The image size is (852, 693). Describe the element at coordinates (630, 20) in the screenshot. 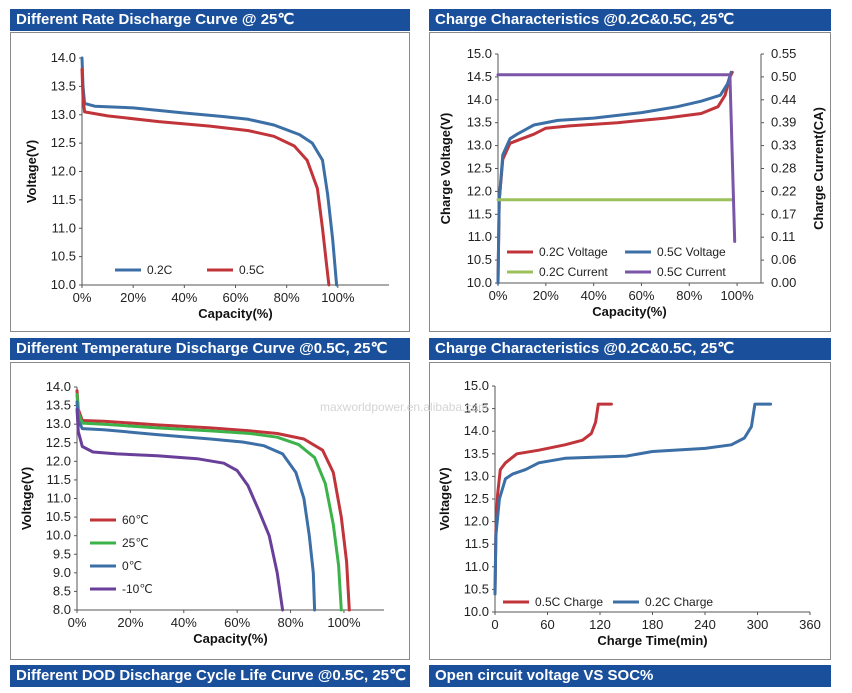

I see `banner-charge-characteristics-top: Charge Characteristics @0.2C&0.5C, 25℃` at that location.